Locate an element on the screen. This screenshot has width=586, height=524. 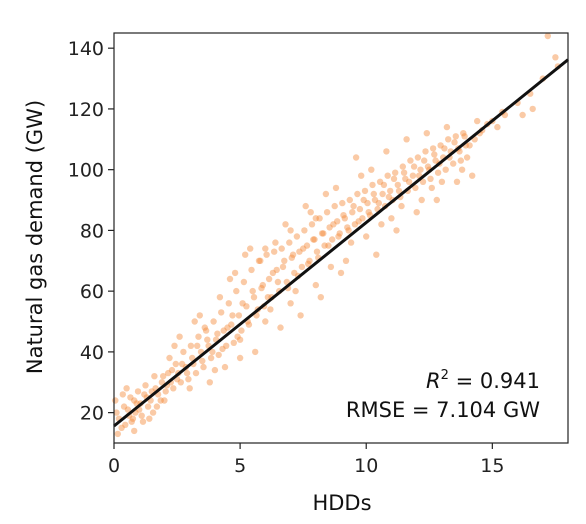
rmse-annotation: RMSE = 7.104 GW is located at coordinates (443, 410).